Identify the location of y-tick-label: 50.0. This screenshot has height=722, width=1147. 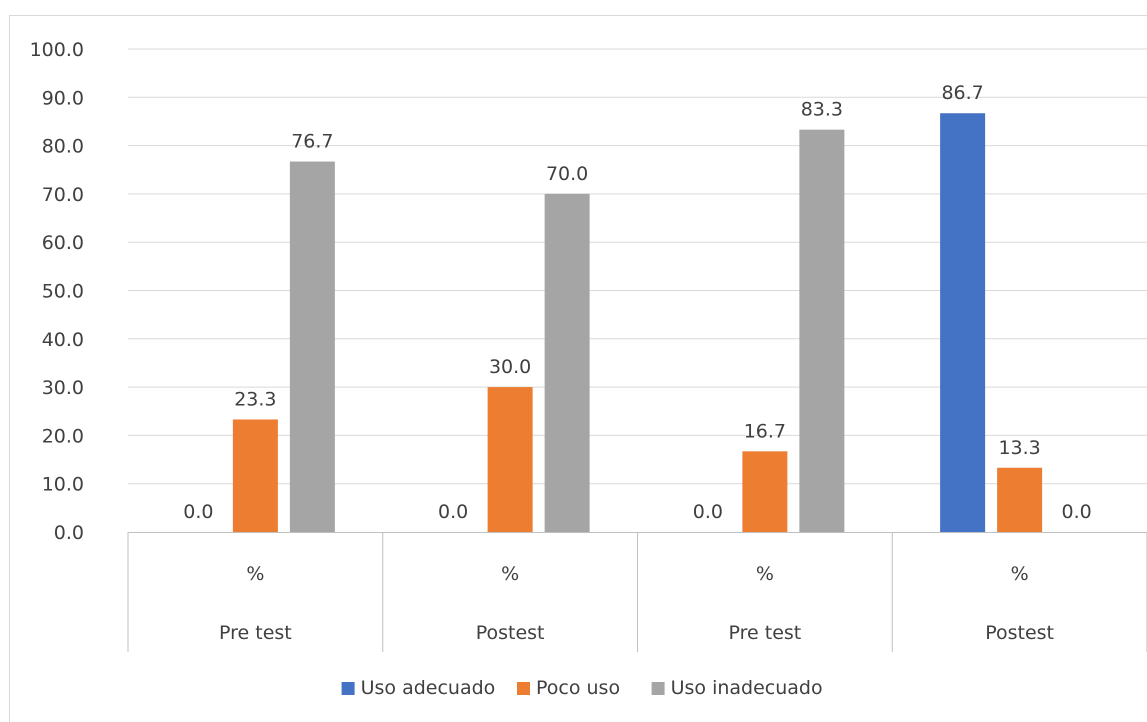
(63, 292).